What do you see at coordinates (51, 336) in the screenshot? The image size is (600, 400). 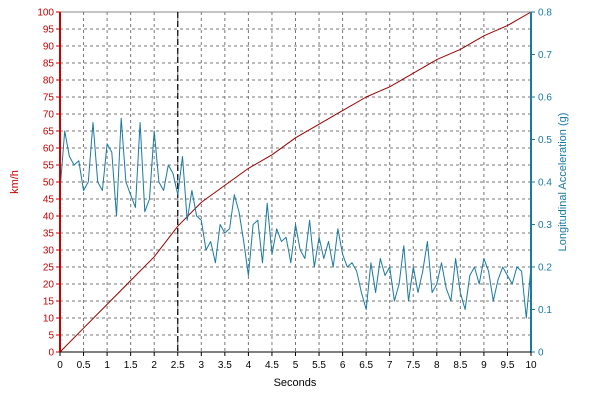 I see `y-left-tick-label: 5` at bounding box center [51, 336].